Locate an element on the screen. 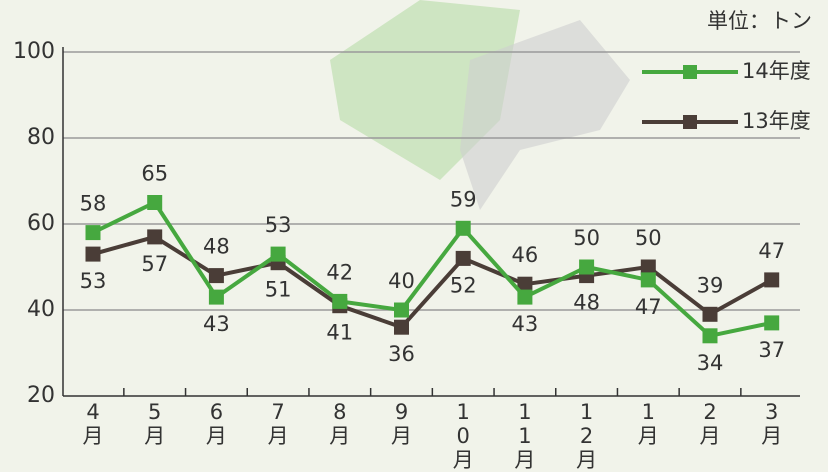 The image size is (828, 472). y-tick-label: 60 is located at coordinates (41, 223).